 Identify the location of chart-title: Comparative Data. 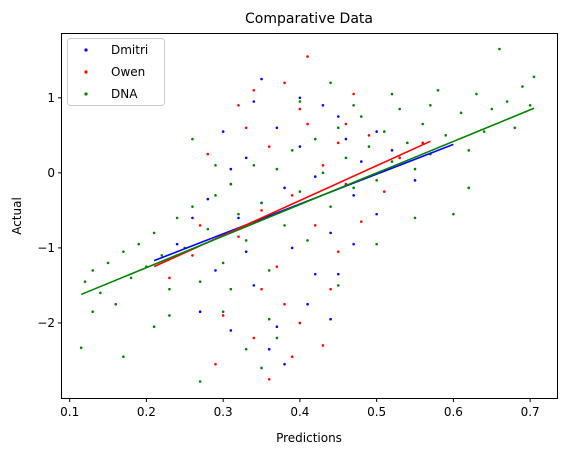
(309, 19).